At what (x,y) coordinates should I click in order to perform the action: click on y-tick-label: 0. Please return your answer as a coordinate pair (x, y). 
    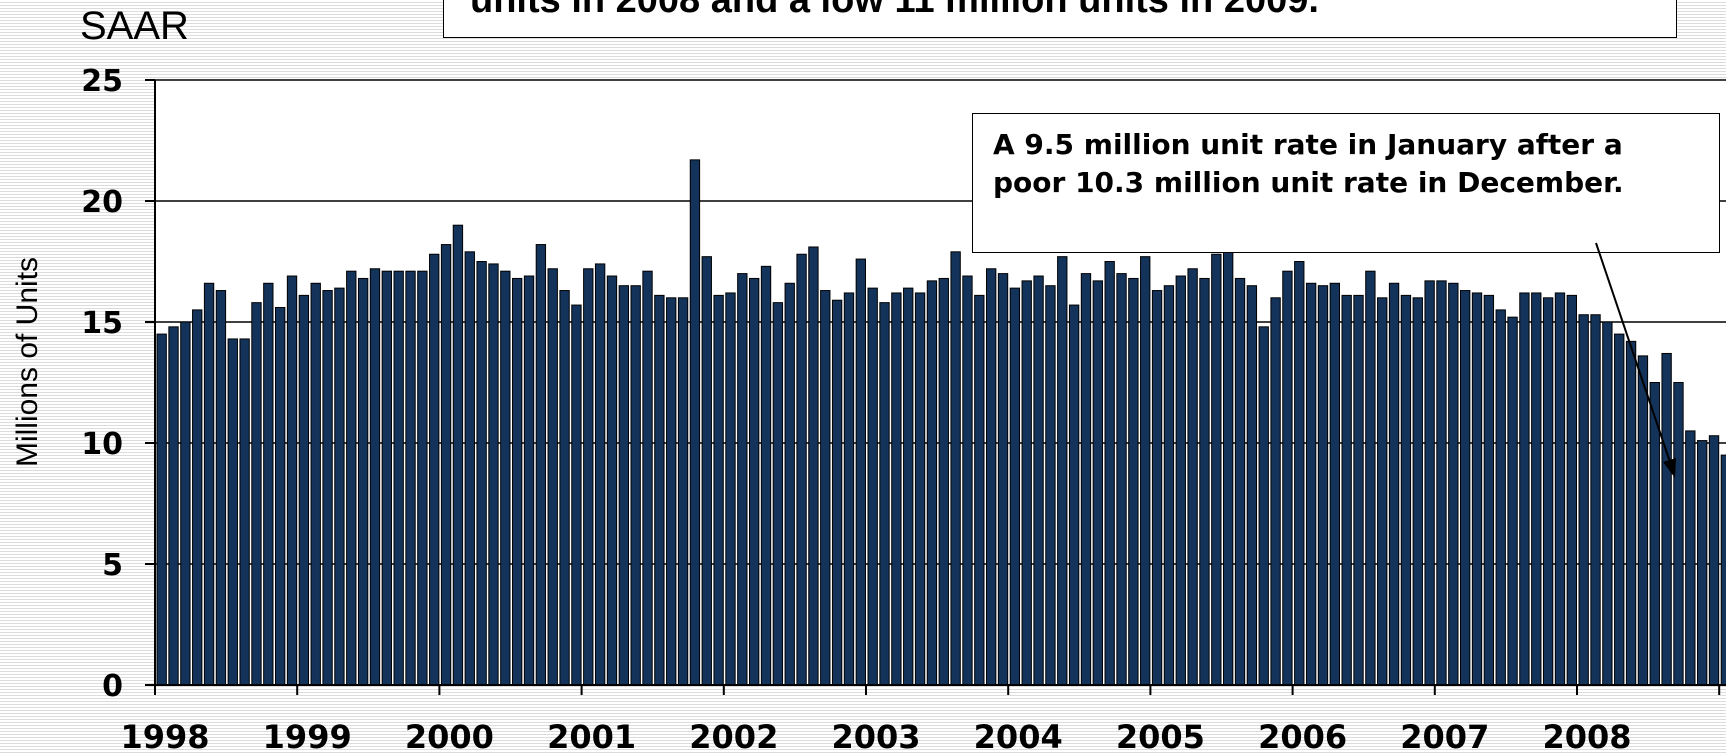
    Looking at the image, I should click on (112, 686).